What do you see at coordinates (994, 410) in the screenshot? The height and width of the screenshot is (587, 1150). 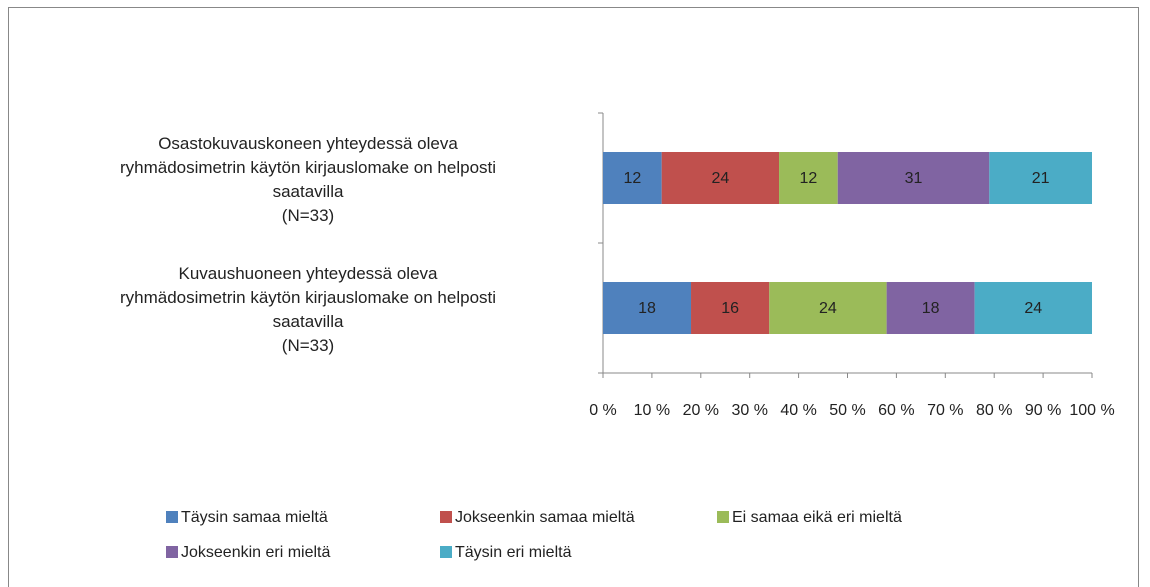 I see `x-tick-label: 80 %` at bounding box center [994, 410].